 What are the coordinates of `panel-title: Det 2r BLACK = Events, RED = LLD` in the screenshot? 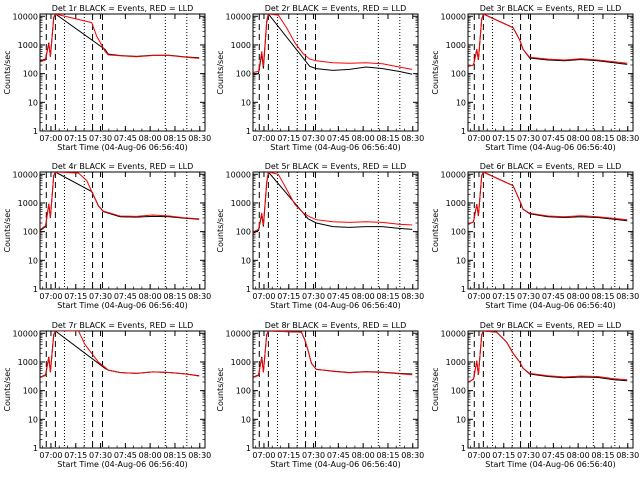 It's located at (336, 8).